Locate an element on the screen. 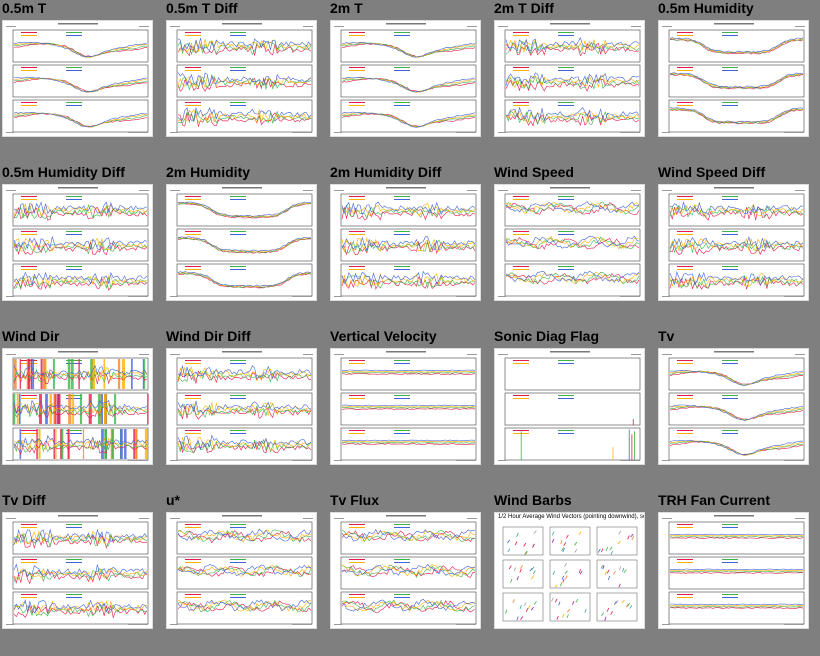 This screenshot has width=820, height=656. panel-title-sonic-diag-flag: Sonic Diag Flag is located at coordinates (547, 336).